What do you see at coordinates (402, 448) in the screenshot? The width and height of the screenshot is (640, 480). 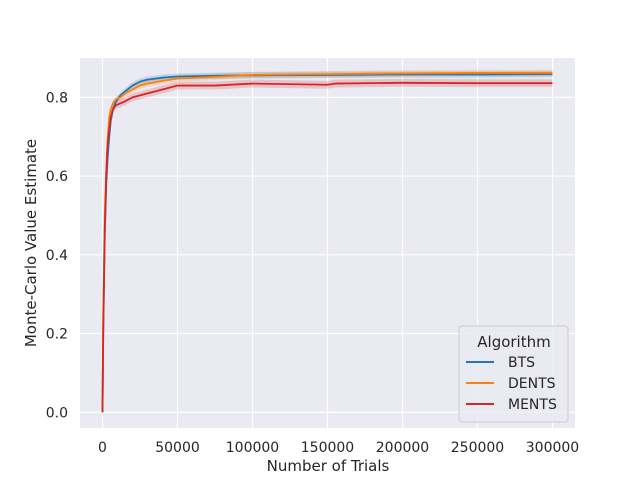 I see `x-tick-label: 200000` at bounding box center [402, 448].